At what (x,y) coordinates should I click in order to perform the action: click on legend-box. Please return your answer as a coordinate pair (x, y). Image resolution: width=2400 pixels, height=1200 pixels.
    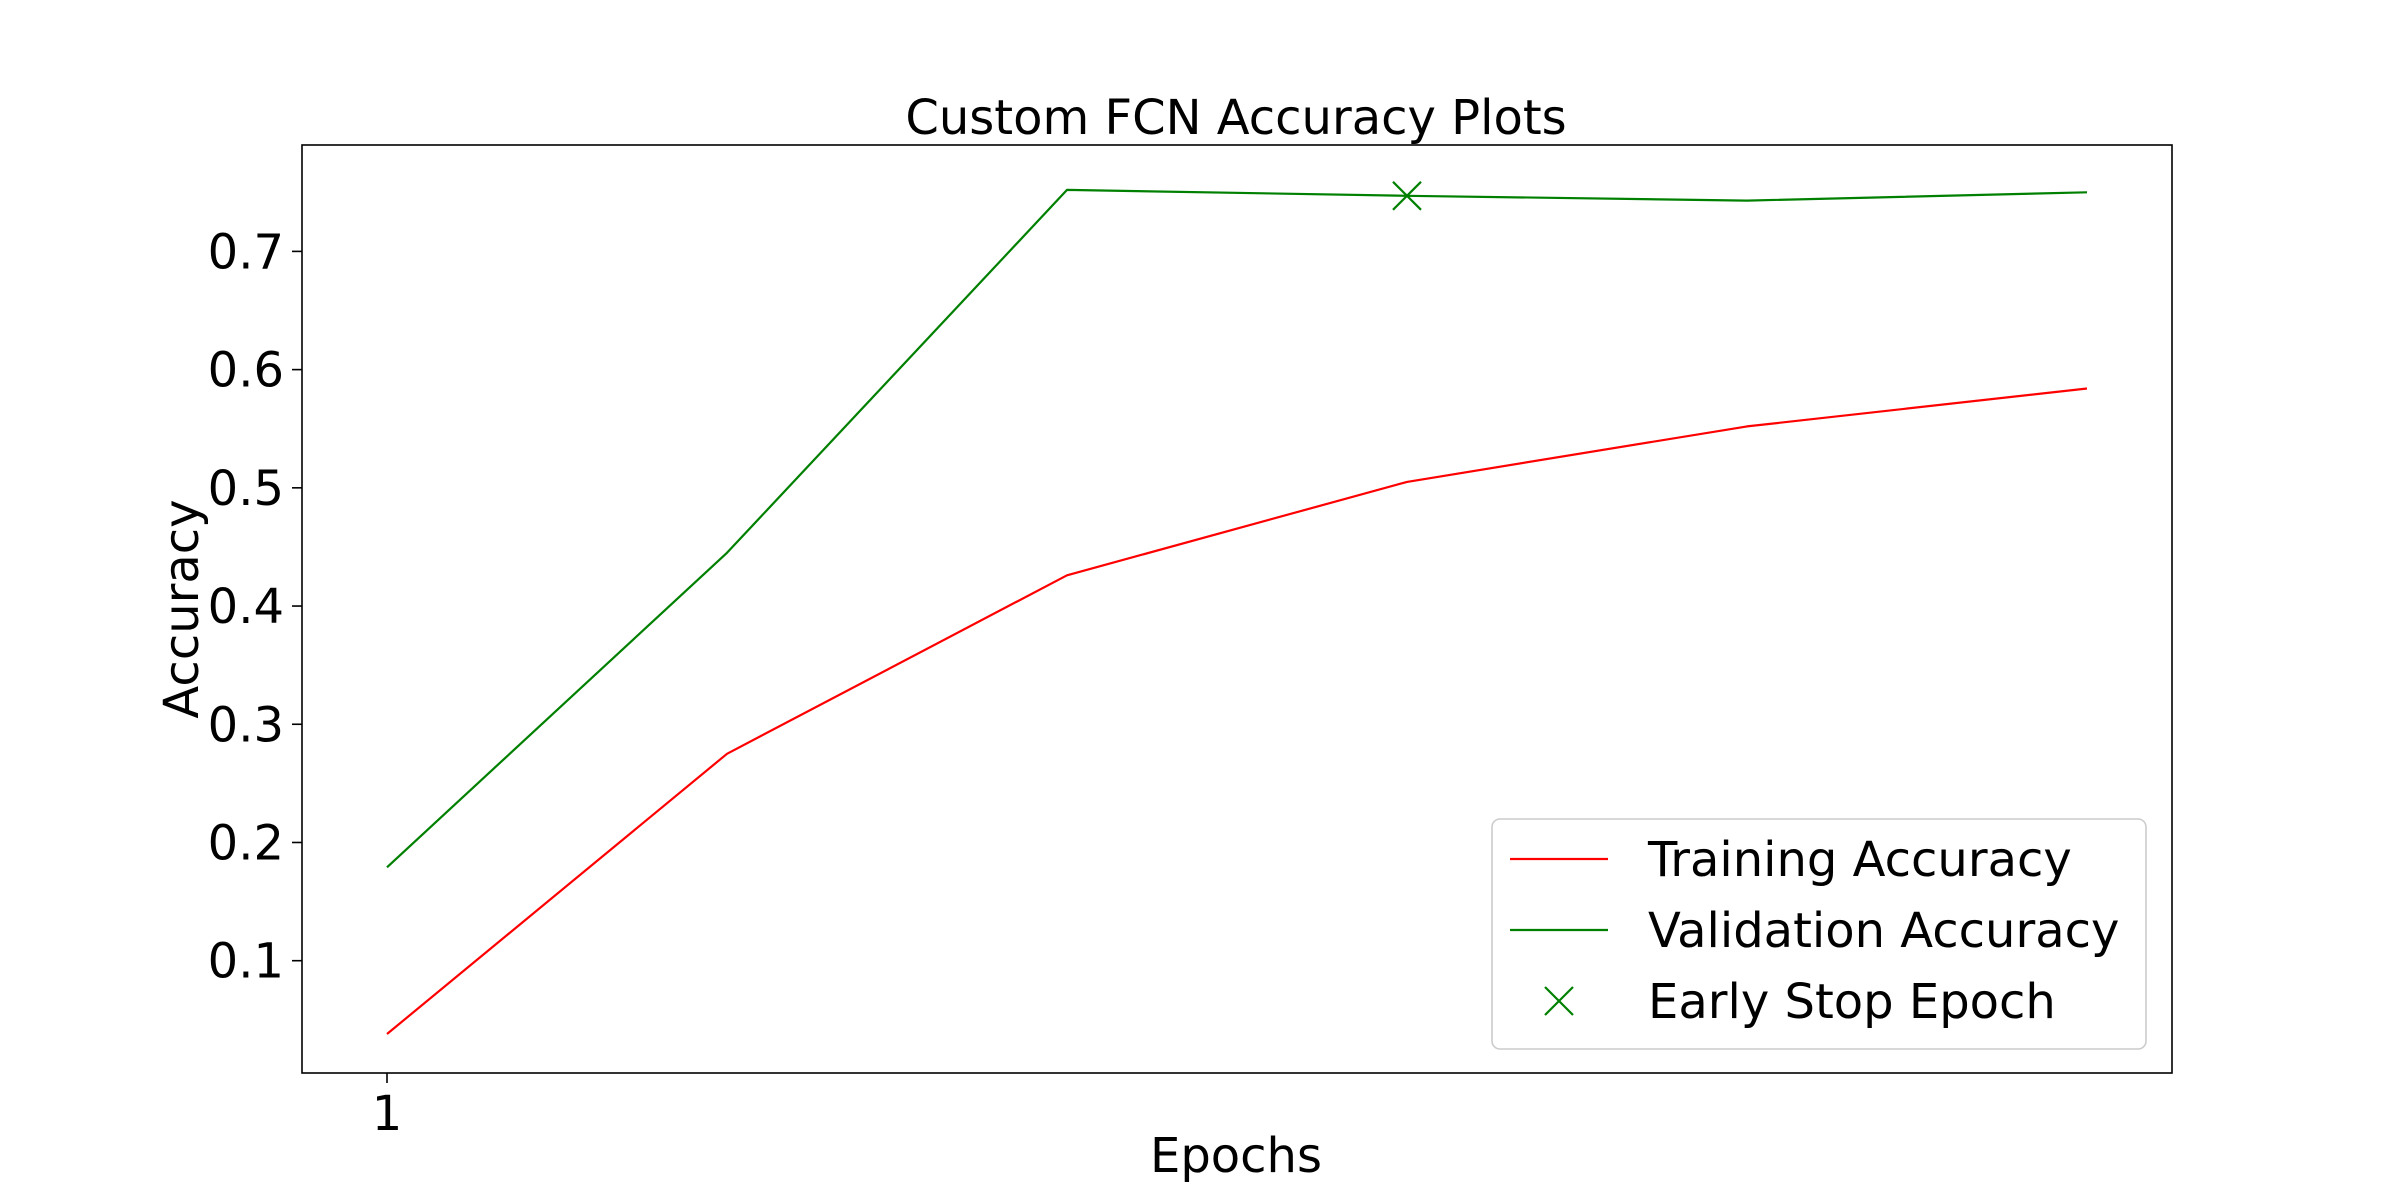
    Looking at the image, I should click on (1819, 934).